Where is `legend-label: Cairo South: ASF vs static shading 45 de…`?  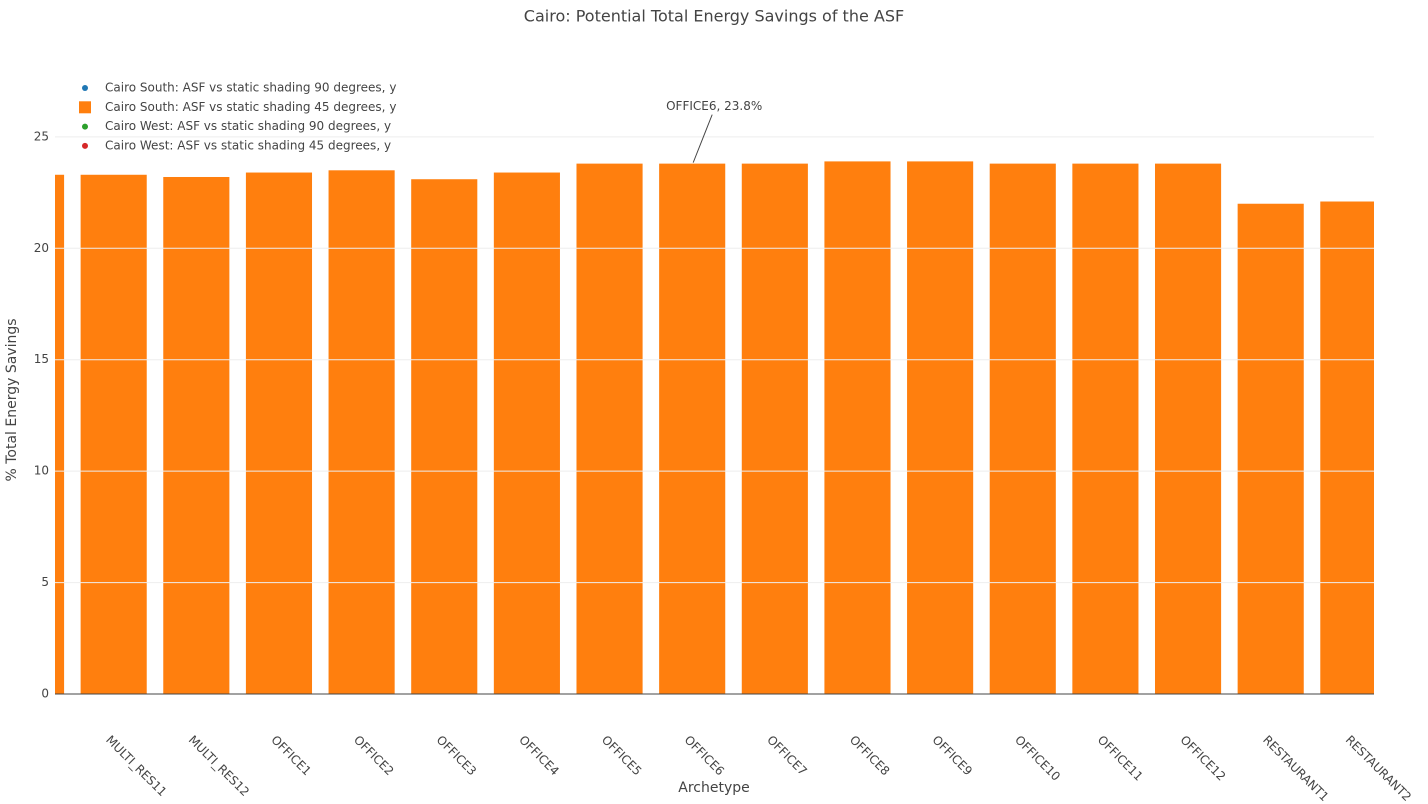 legend-label: Cairo South: ASF vs static shading 45 de… is located at coordinates (250, 107).